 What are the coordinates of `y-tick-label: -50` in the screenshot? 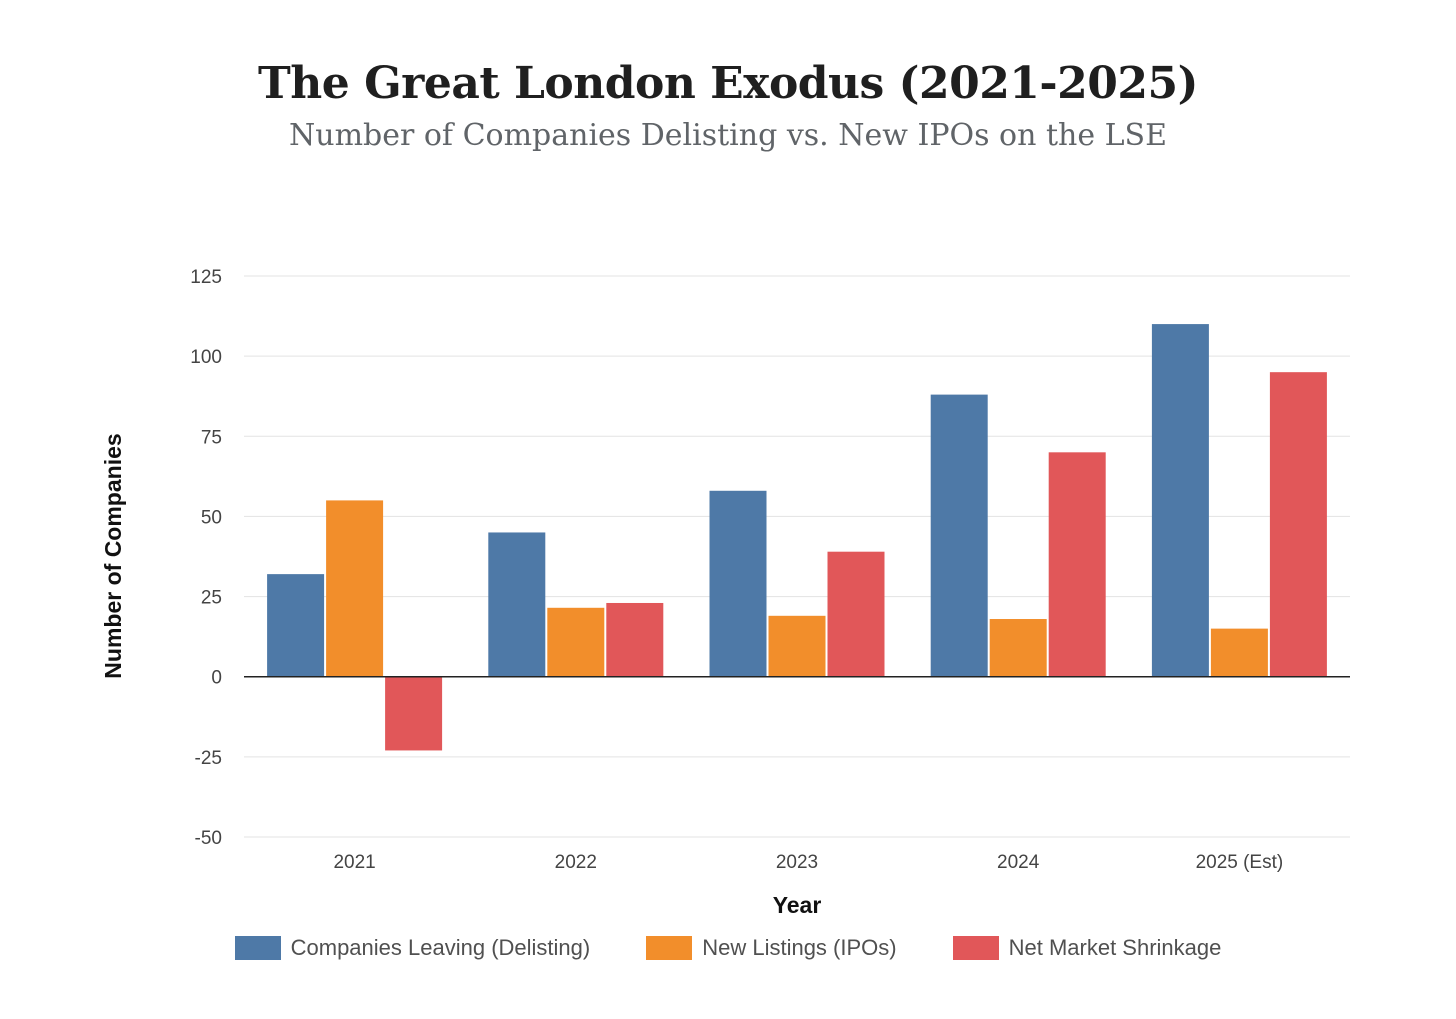 It's located at (208, 838).